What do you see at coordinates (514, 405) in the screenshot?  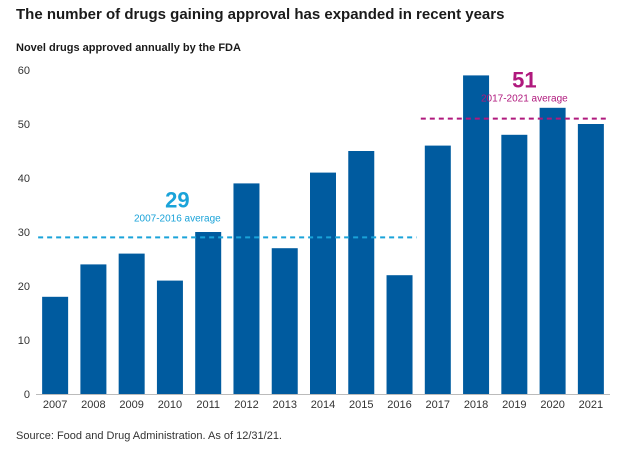 I see `x-tick-label: 2019` at bounding box center [514, 405].